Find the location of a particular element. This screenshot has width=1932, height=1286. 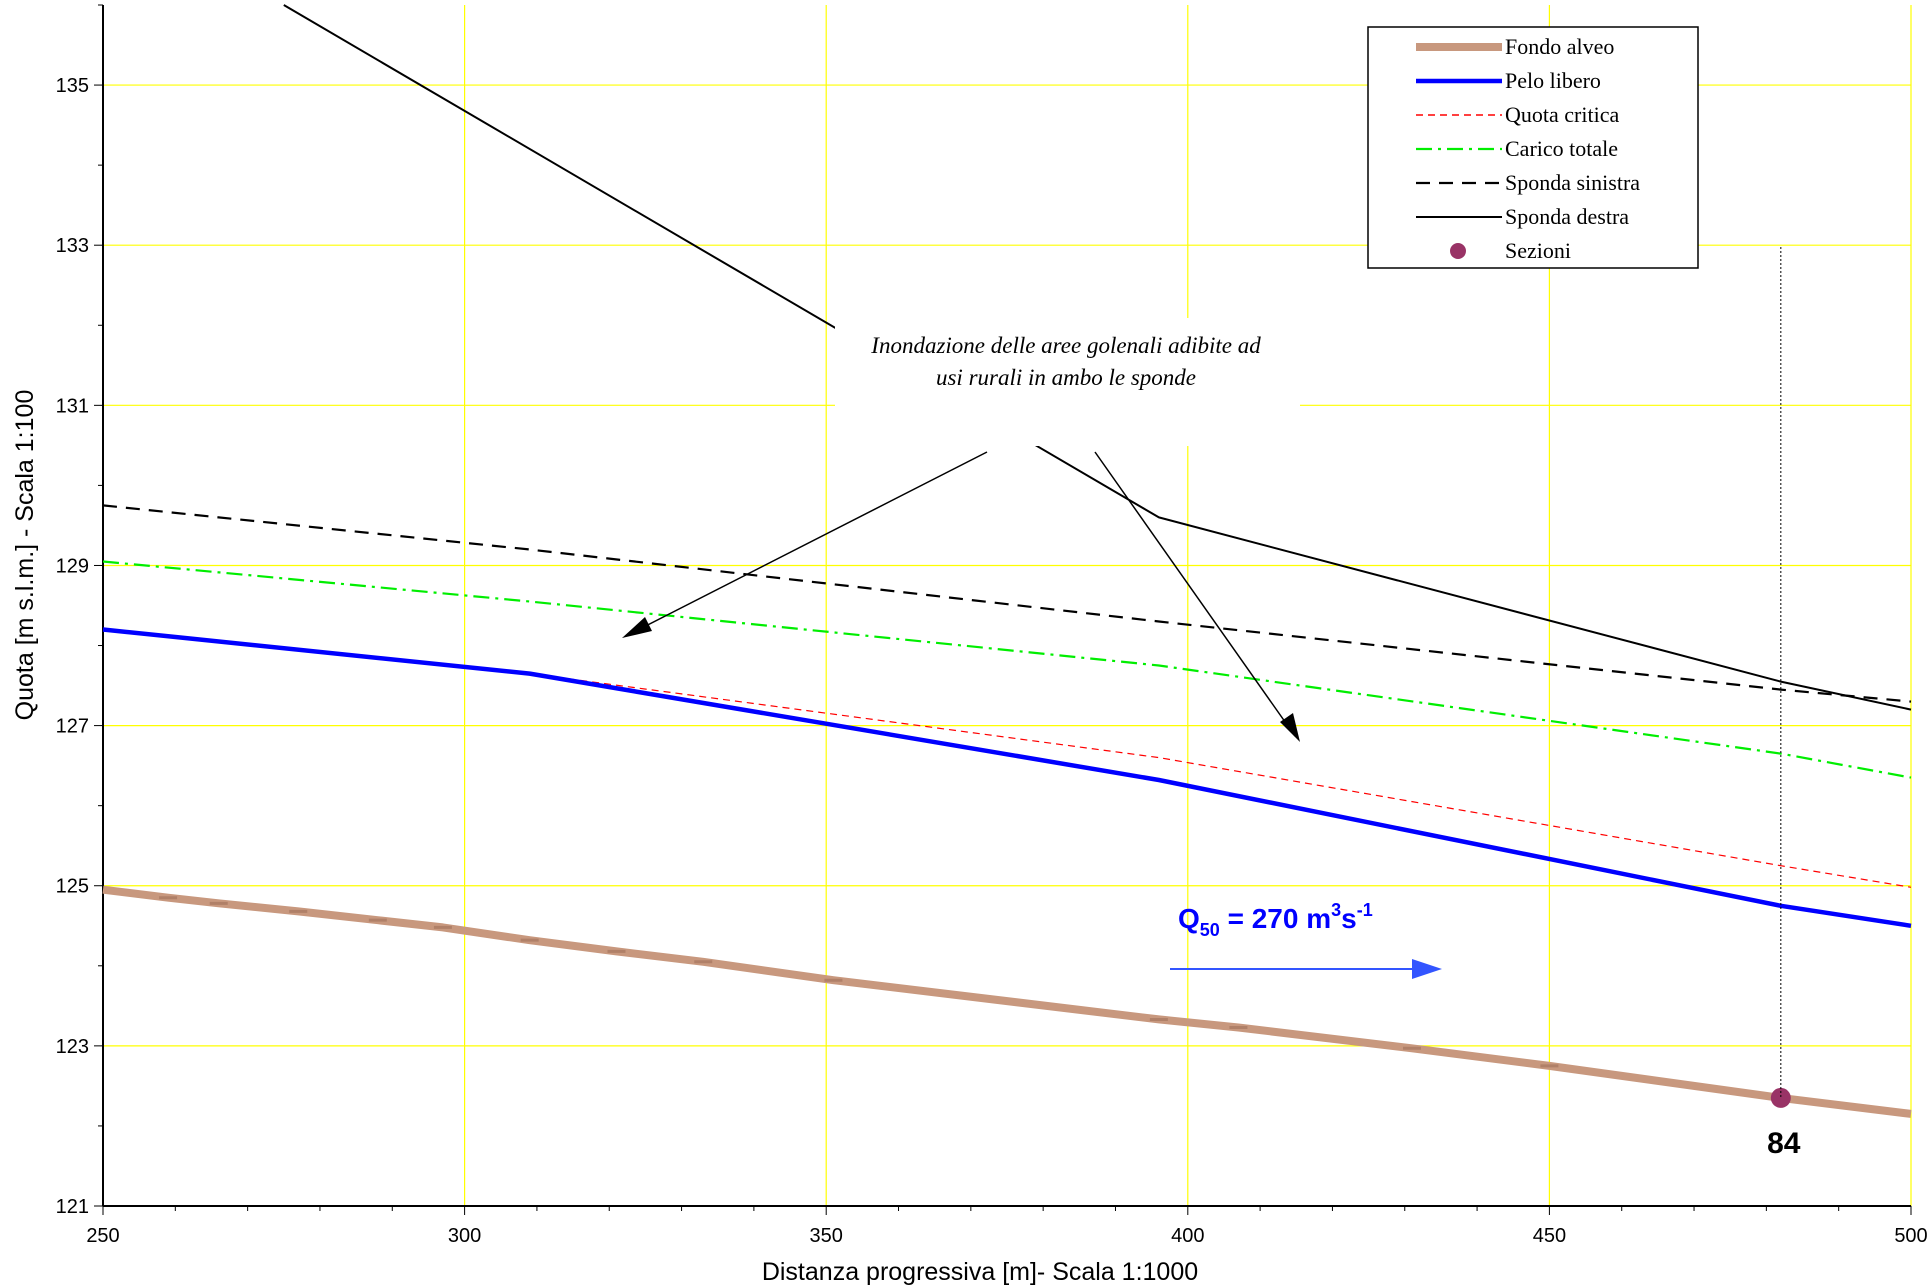

legend-box is located at coordinates (1533, 147).